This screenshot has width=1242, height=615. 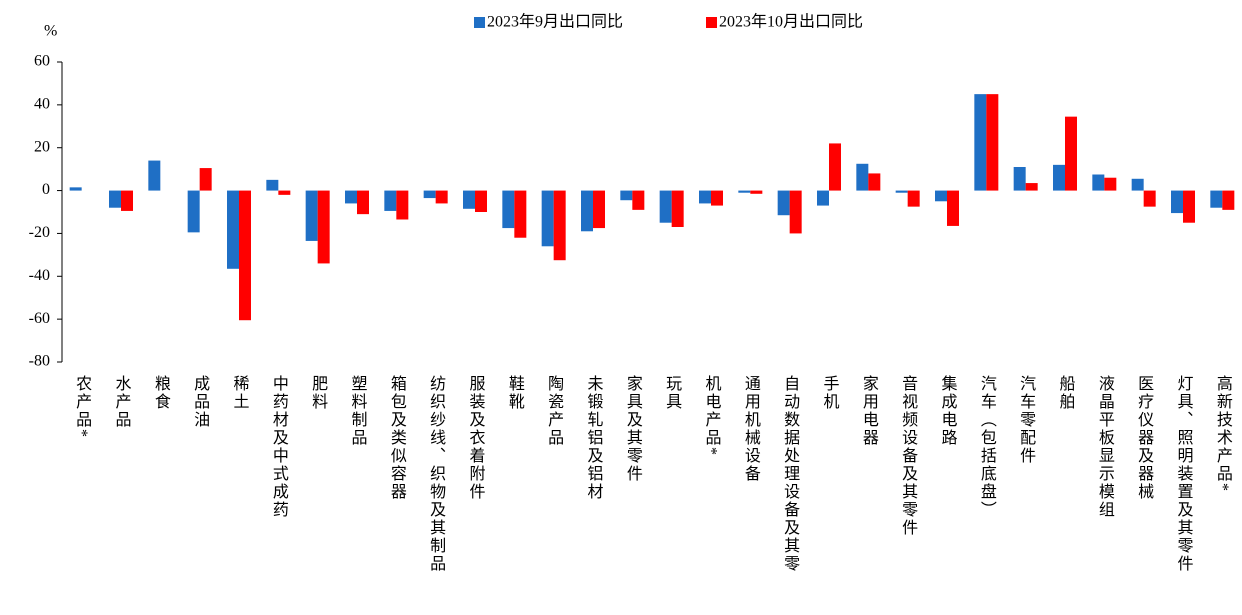 I want to click on x-tick-label: 音视频设备及其零件, so click(x=908, y=456).